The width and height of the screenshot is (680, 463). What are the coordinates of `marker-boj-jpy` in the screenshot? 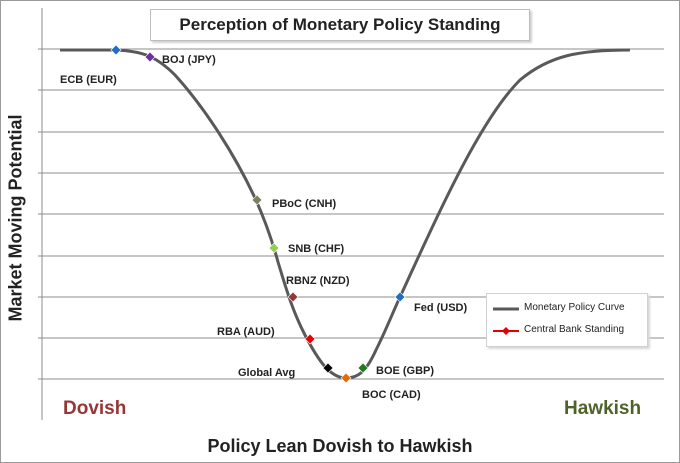 It's located at (150, 57).